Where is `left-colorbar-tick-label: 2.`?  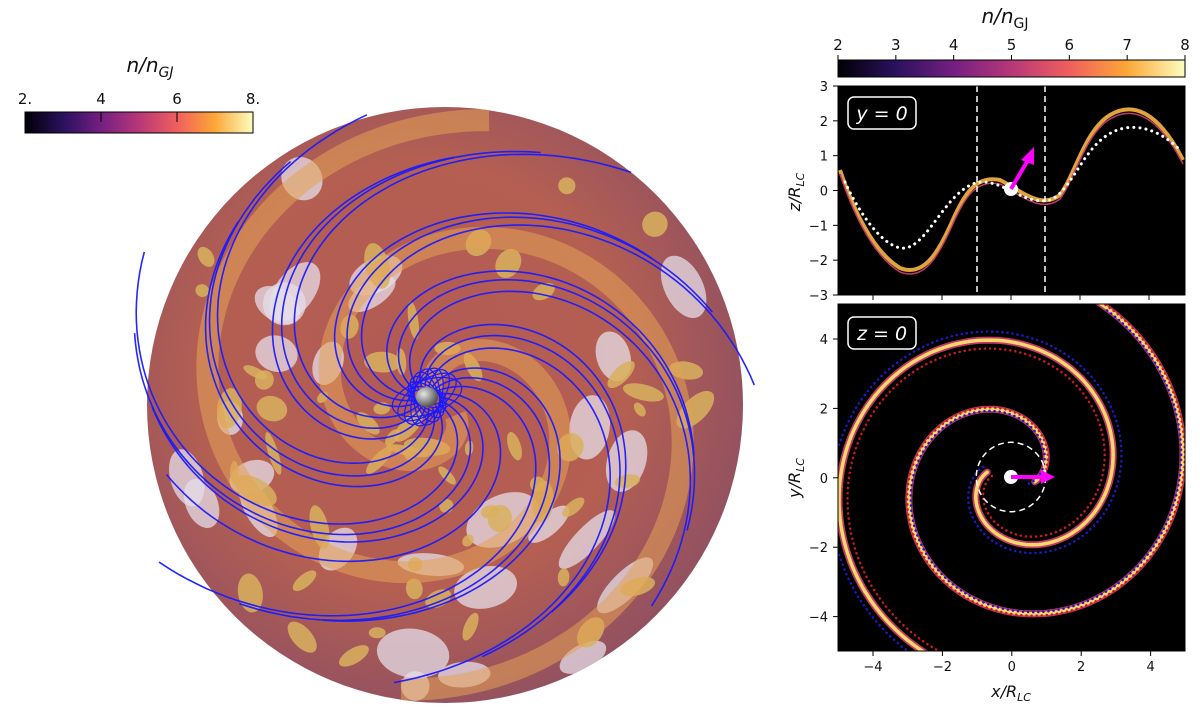
left-colorbar-tick-label: 2. is located at coordinates (25, 99).